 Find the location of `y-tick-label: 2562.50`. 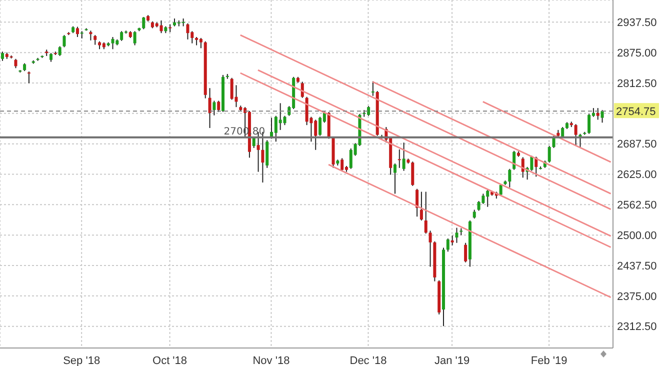

y-tick-label: 2562.50 is located at coordinates (637, 206).